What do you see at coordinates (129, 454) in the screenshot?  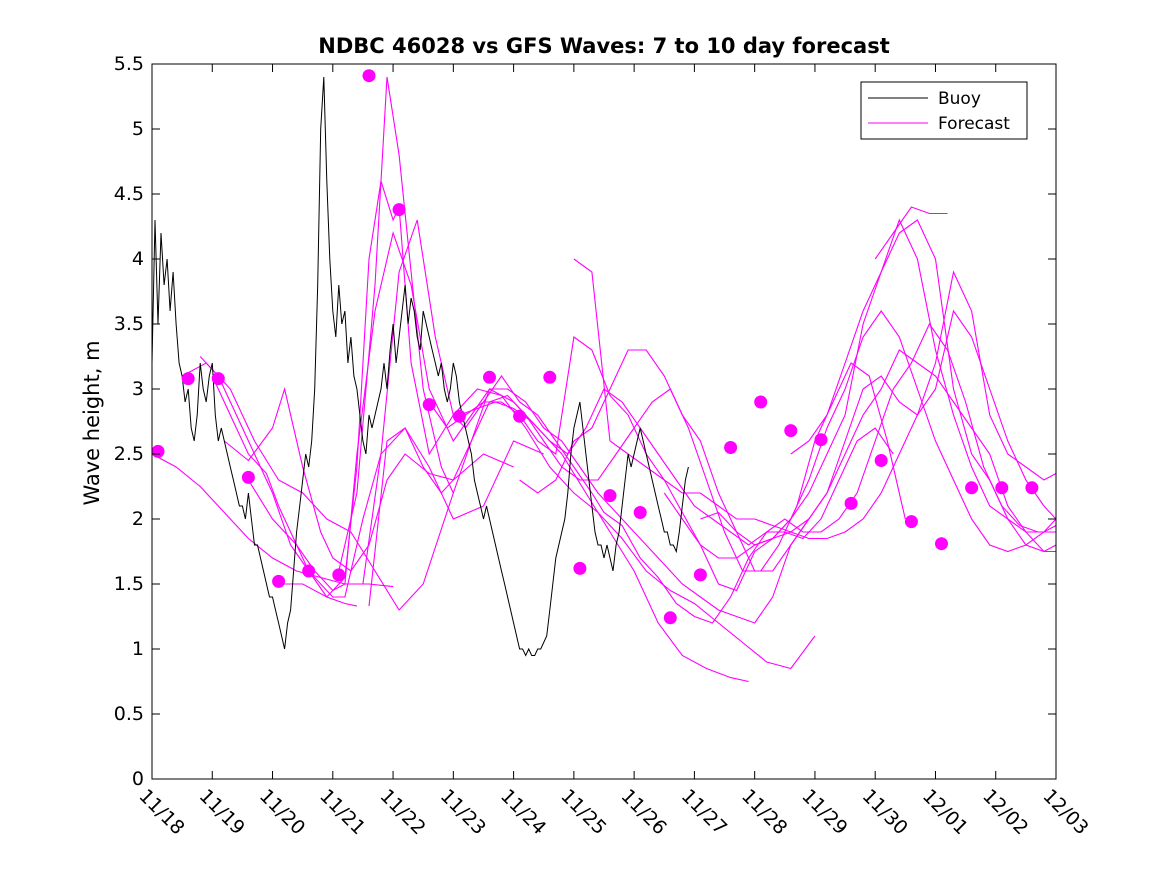 I see `y-tick-label: 2.5` at bounding box center [129, 454].